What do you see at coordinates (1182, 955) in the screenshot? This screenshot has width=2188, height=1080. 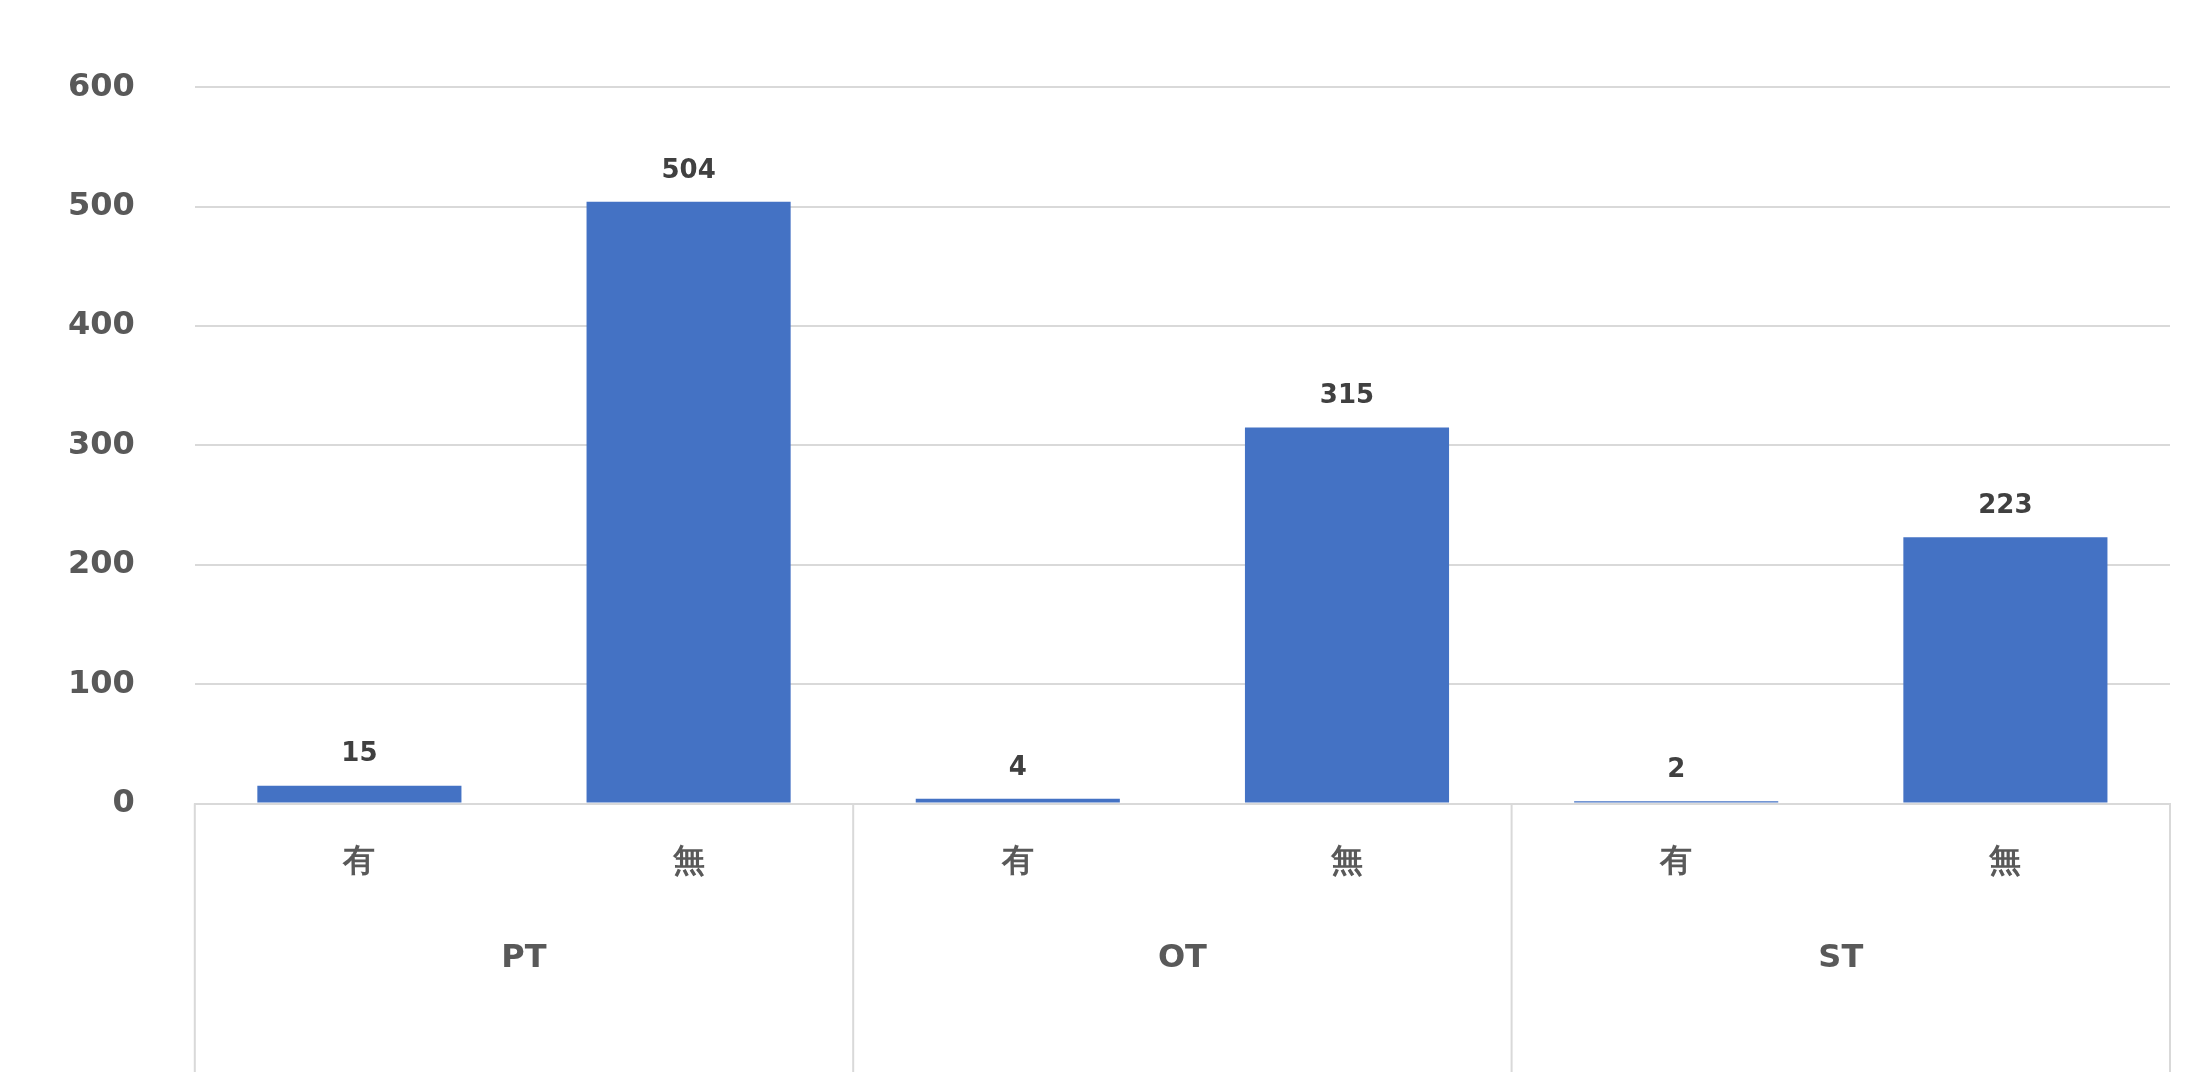 I see `text: OT` at bounding box center [1182, 955].